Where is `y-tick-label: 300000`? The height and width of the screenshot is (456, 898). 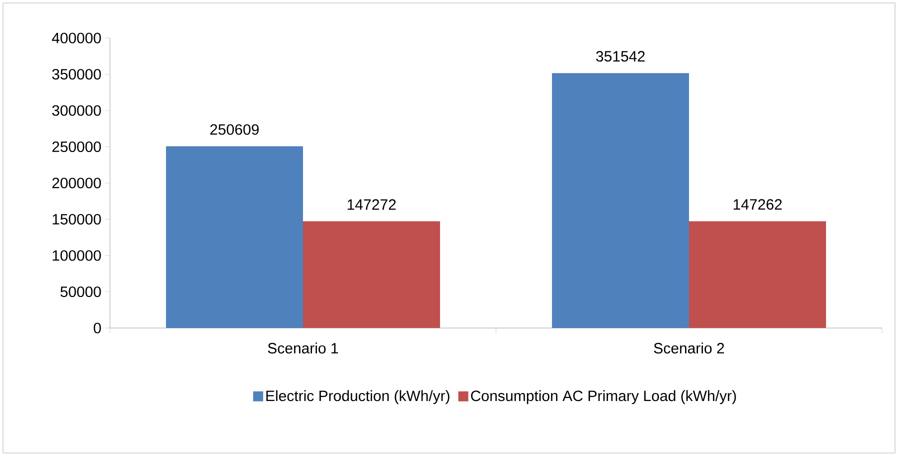
y-tick-label: 300000 is located at coordinates (76, 110).